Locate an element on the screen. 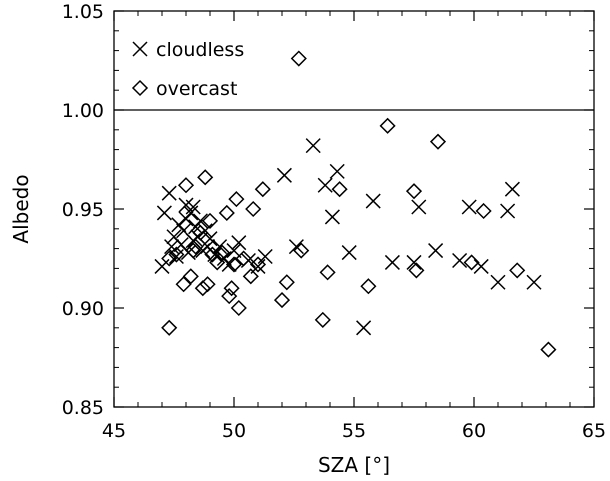 The height and width of the screenshot is (481, 610). y-tick-label: 1.00 is located at coordinates (83, 111).